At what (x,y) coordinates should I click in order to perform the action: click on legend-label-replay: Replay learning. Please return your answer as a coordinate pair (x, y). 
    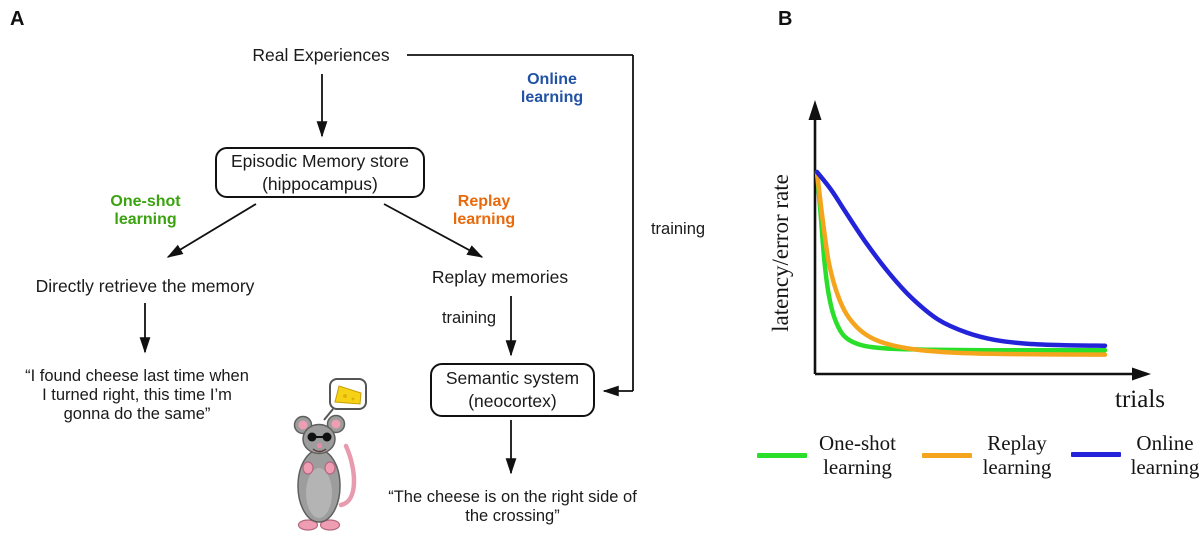
    Looking at the image, I should click on (1017, 455).